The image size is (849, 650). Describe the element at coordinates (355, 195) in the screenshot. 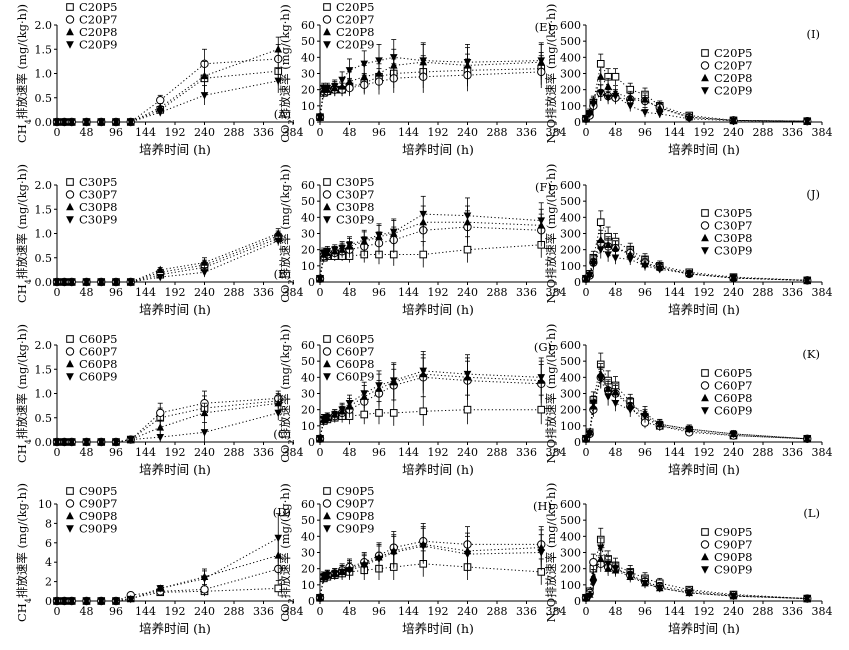

I see `legend-label: C30P7` at that location.